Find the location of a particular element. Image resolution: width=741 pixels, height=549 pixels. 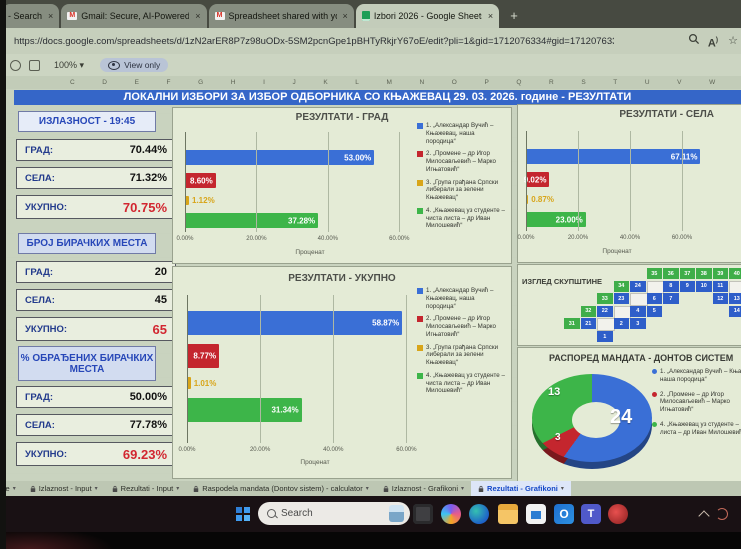

red-app-icon is located at coordinates (618, 514).